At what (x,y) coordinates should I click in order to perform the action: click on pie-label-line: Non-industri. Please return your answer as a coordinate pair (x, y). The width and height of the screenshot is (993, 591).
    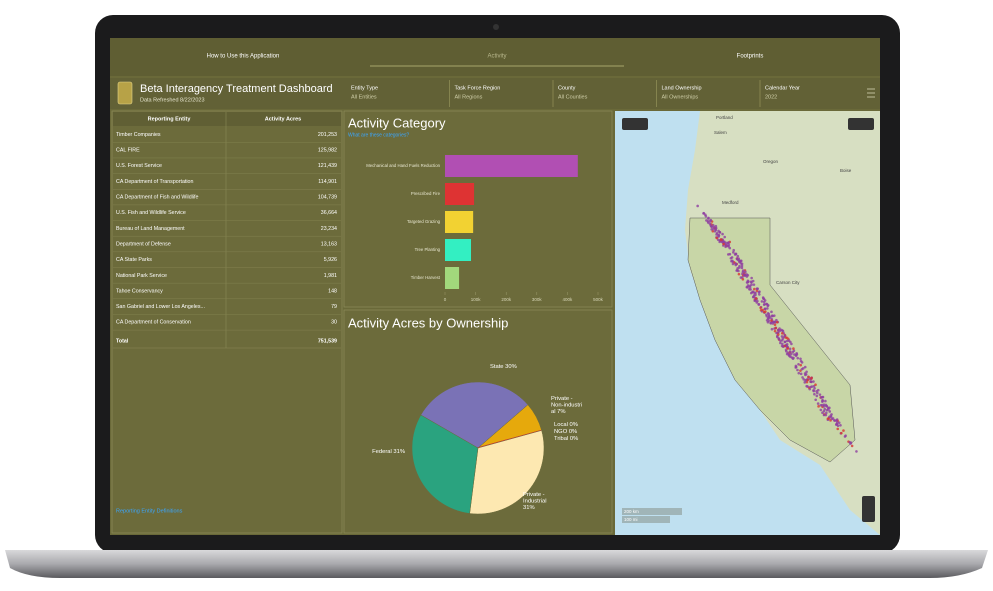
    Looking at the image, I should click on (566, 405).